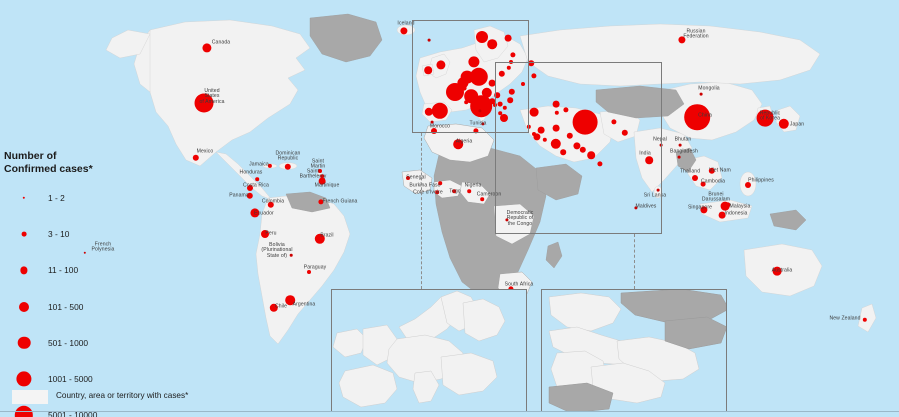 This screenshot has width=899, height=417. Describe the element at coordinates (509, 68) in the screenshot. I see `case-bubble-lithuania` at that location.